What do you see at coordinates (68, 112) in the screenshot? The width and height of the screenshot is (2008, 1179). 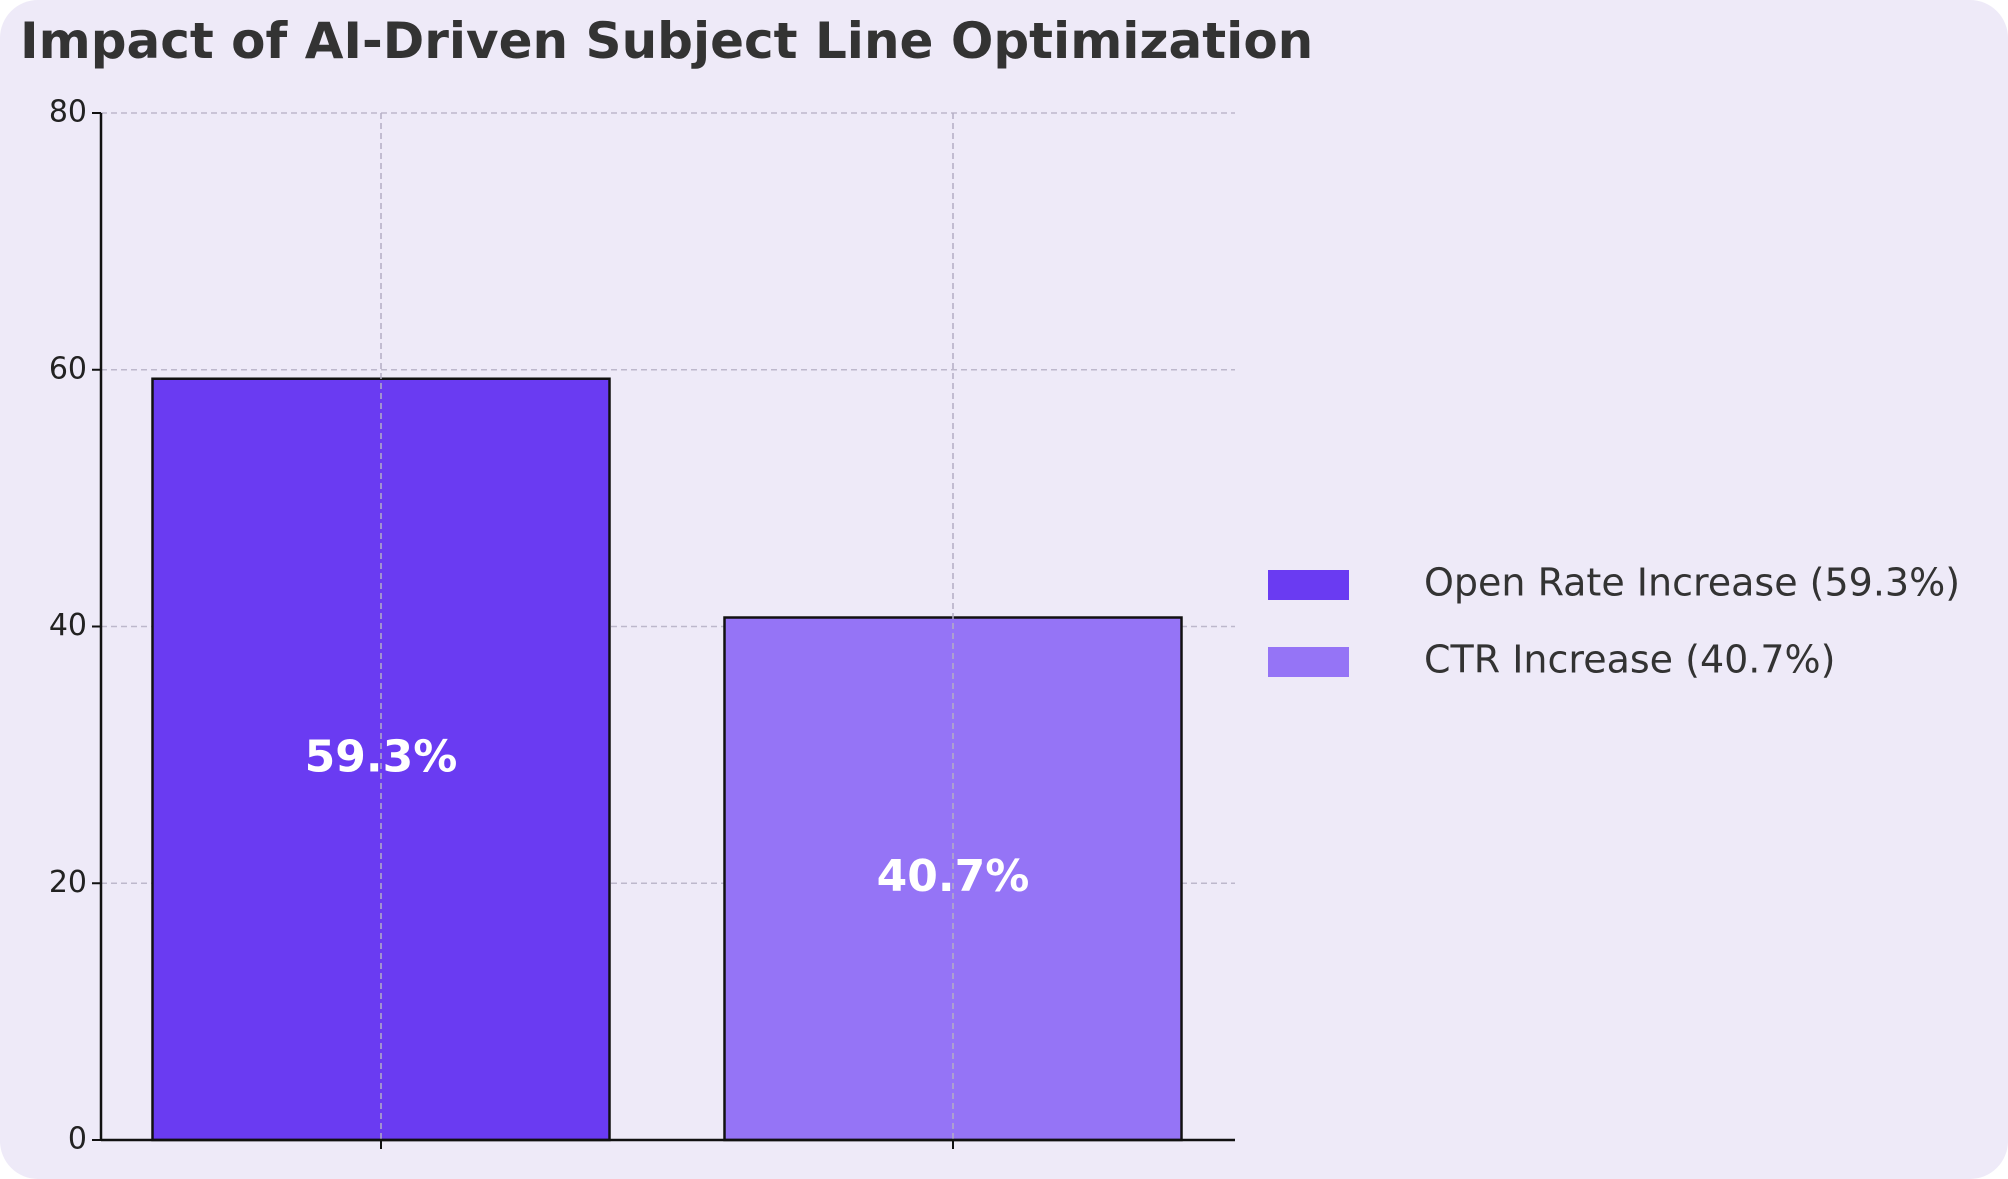 I see `y-tick-label: 80` at bounding box center [68, 112].